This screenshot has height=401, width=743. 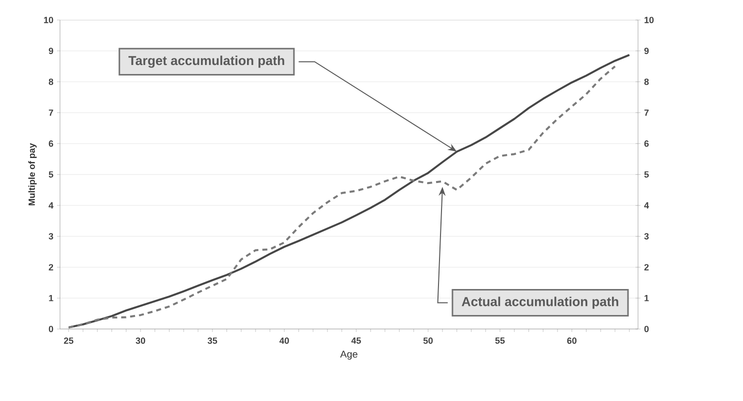 I want to click on y2-tick-label: 5, so click(x=646, y=174).